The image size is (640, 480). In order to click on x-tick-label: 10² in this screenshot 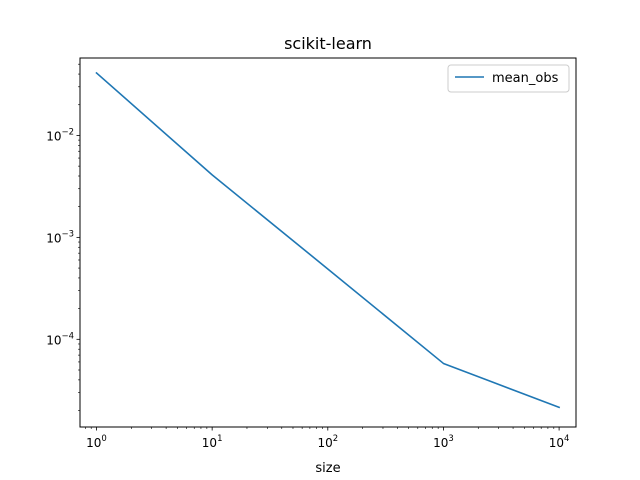, I will do `click(327, 442)`.